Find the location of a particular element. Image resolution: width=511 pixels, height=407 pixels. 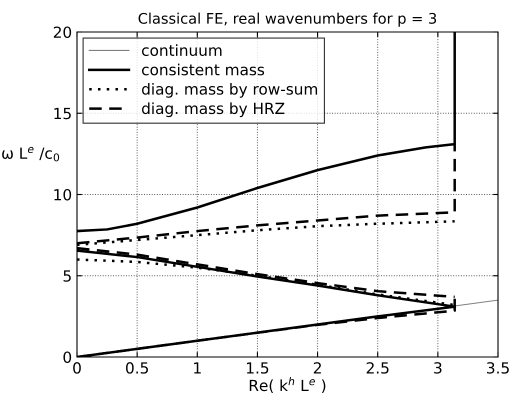

x-tick-label: 2.5 is located at coordinates (377, 368).